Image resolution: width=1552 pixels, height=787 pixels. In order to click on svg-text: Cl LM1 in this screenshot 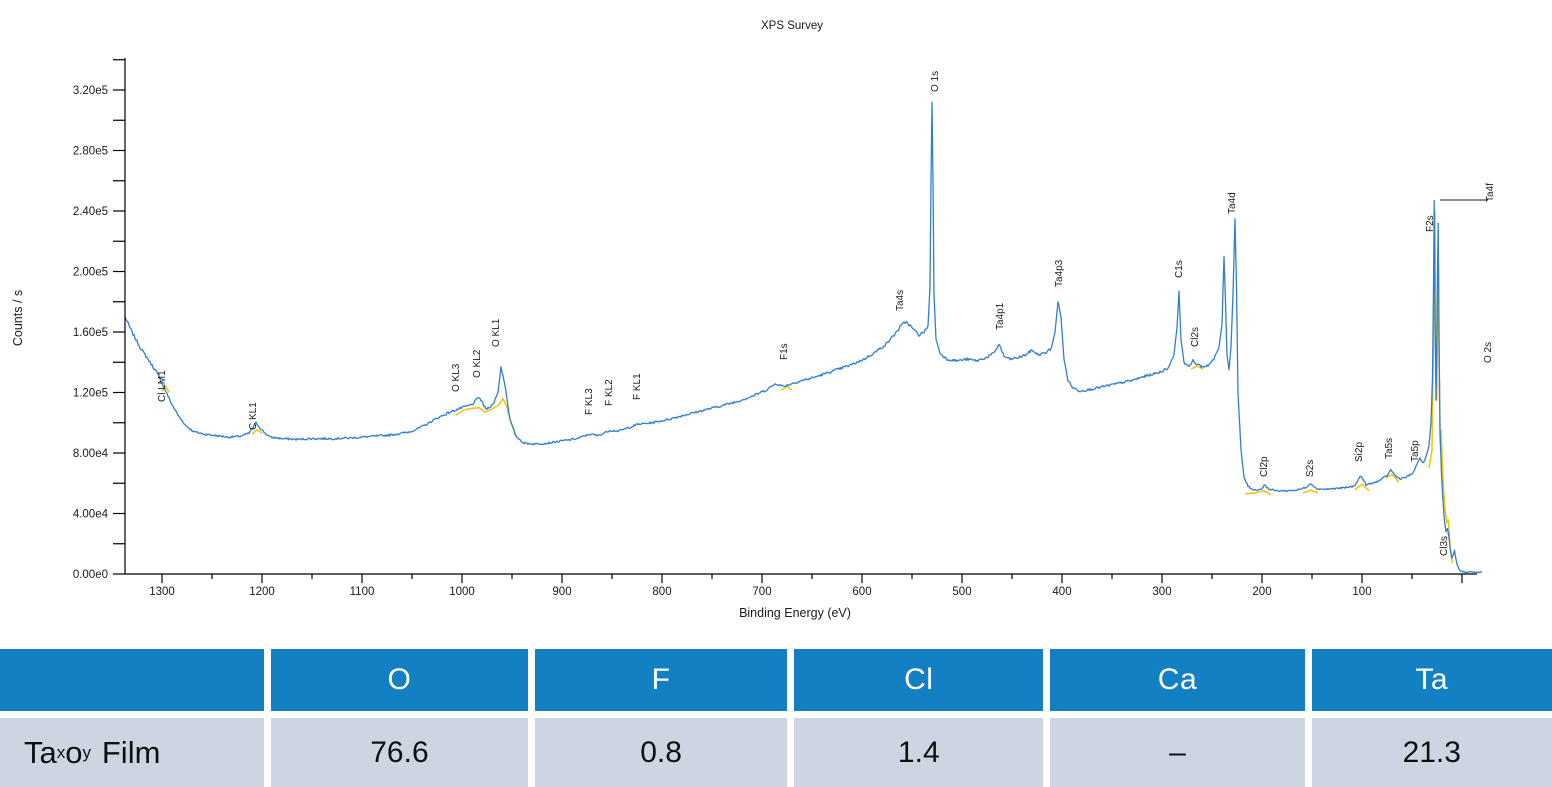, I will do `click(162, 386)`.